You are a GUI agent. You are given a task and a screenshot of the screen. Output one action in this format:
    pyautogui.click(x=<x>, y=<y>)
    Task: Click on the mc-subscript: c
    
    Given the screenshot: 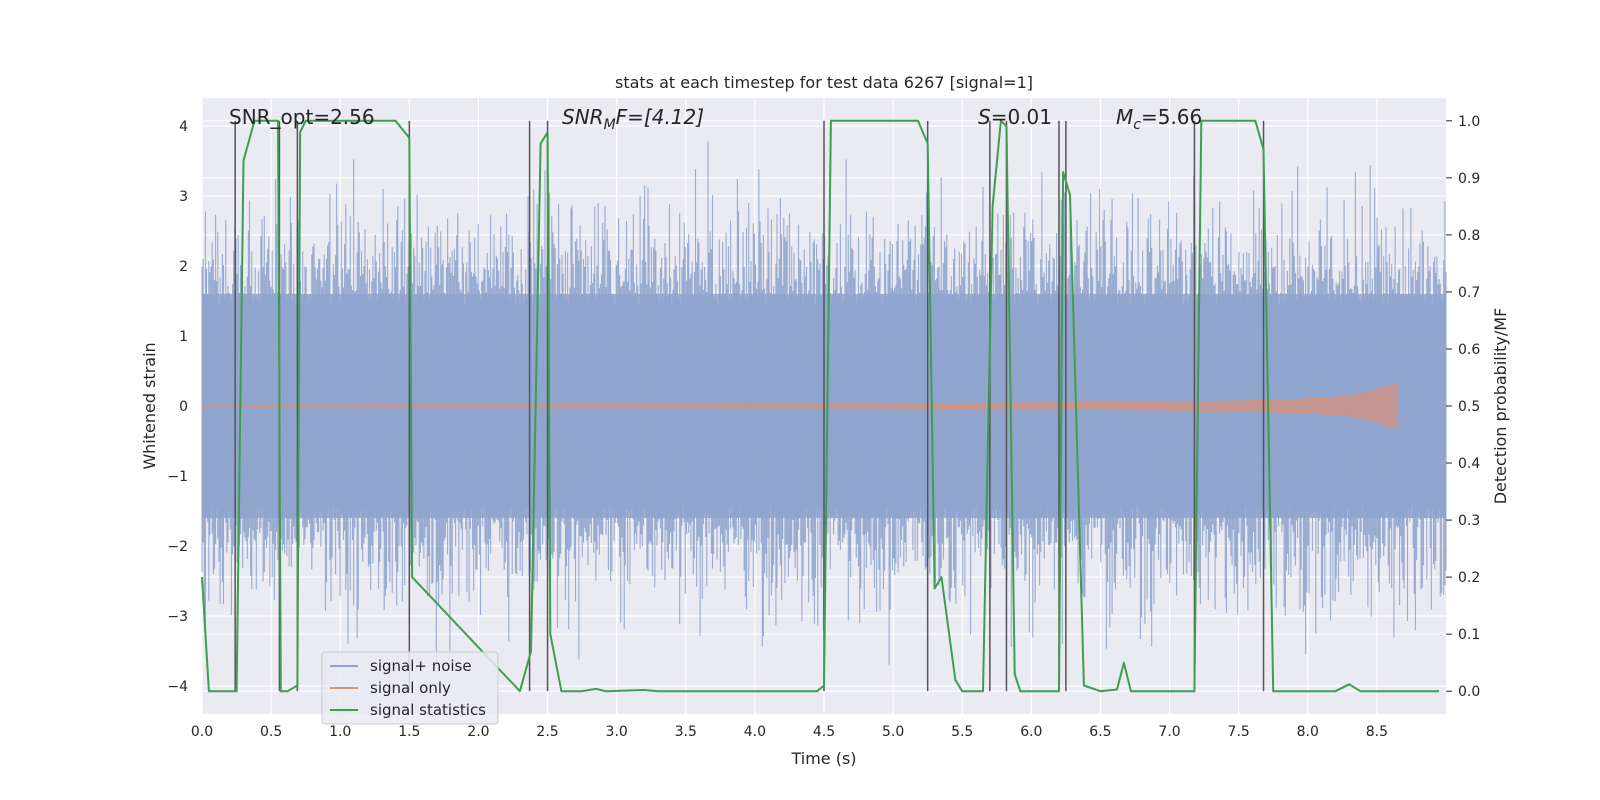 What is the action you would take?
    pyautogui.click(x=1137, y=125)
    